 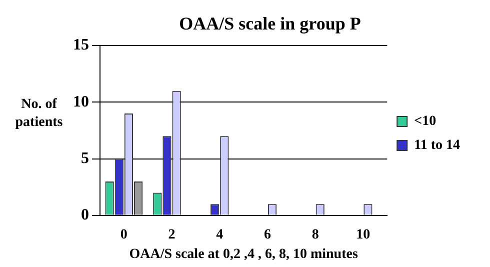 I want to click on y-tick-label: 15, so click(x=81, y=45).